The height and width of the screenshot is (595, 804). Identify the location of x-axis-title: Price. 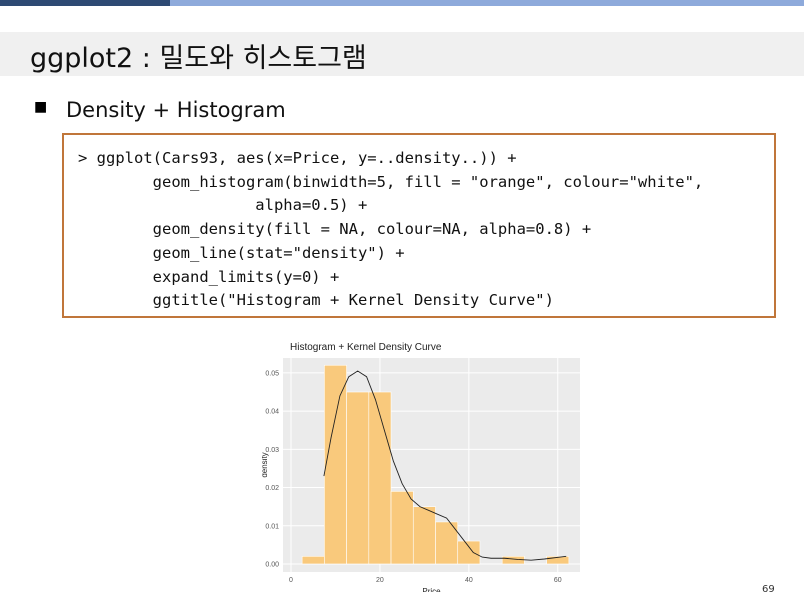
(431, 589).